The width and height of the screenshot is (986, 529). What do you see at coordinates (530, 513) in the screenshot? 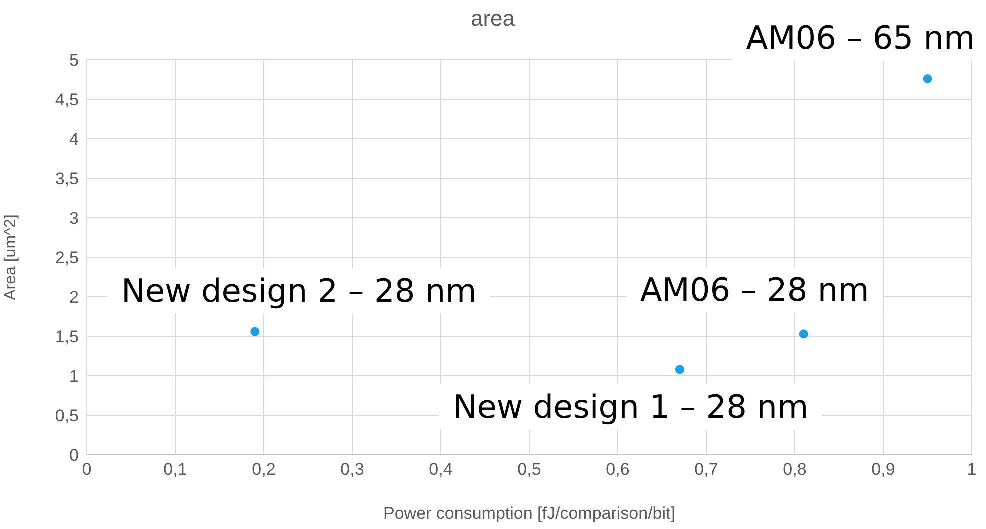
I see `x-axis-title: Power consumption [fJ/comparison/bit]` at bounding box center [530, 513].